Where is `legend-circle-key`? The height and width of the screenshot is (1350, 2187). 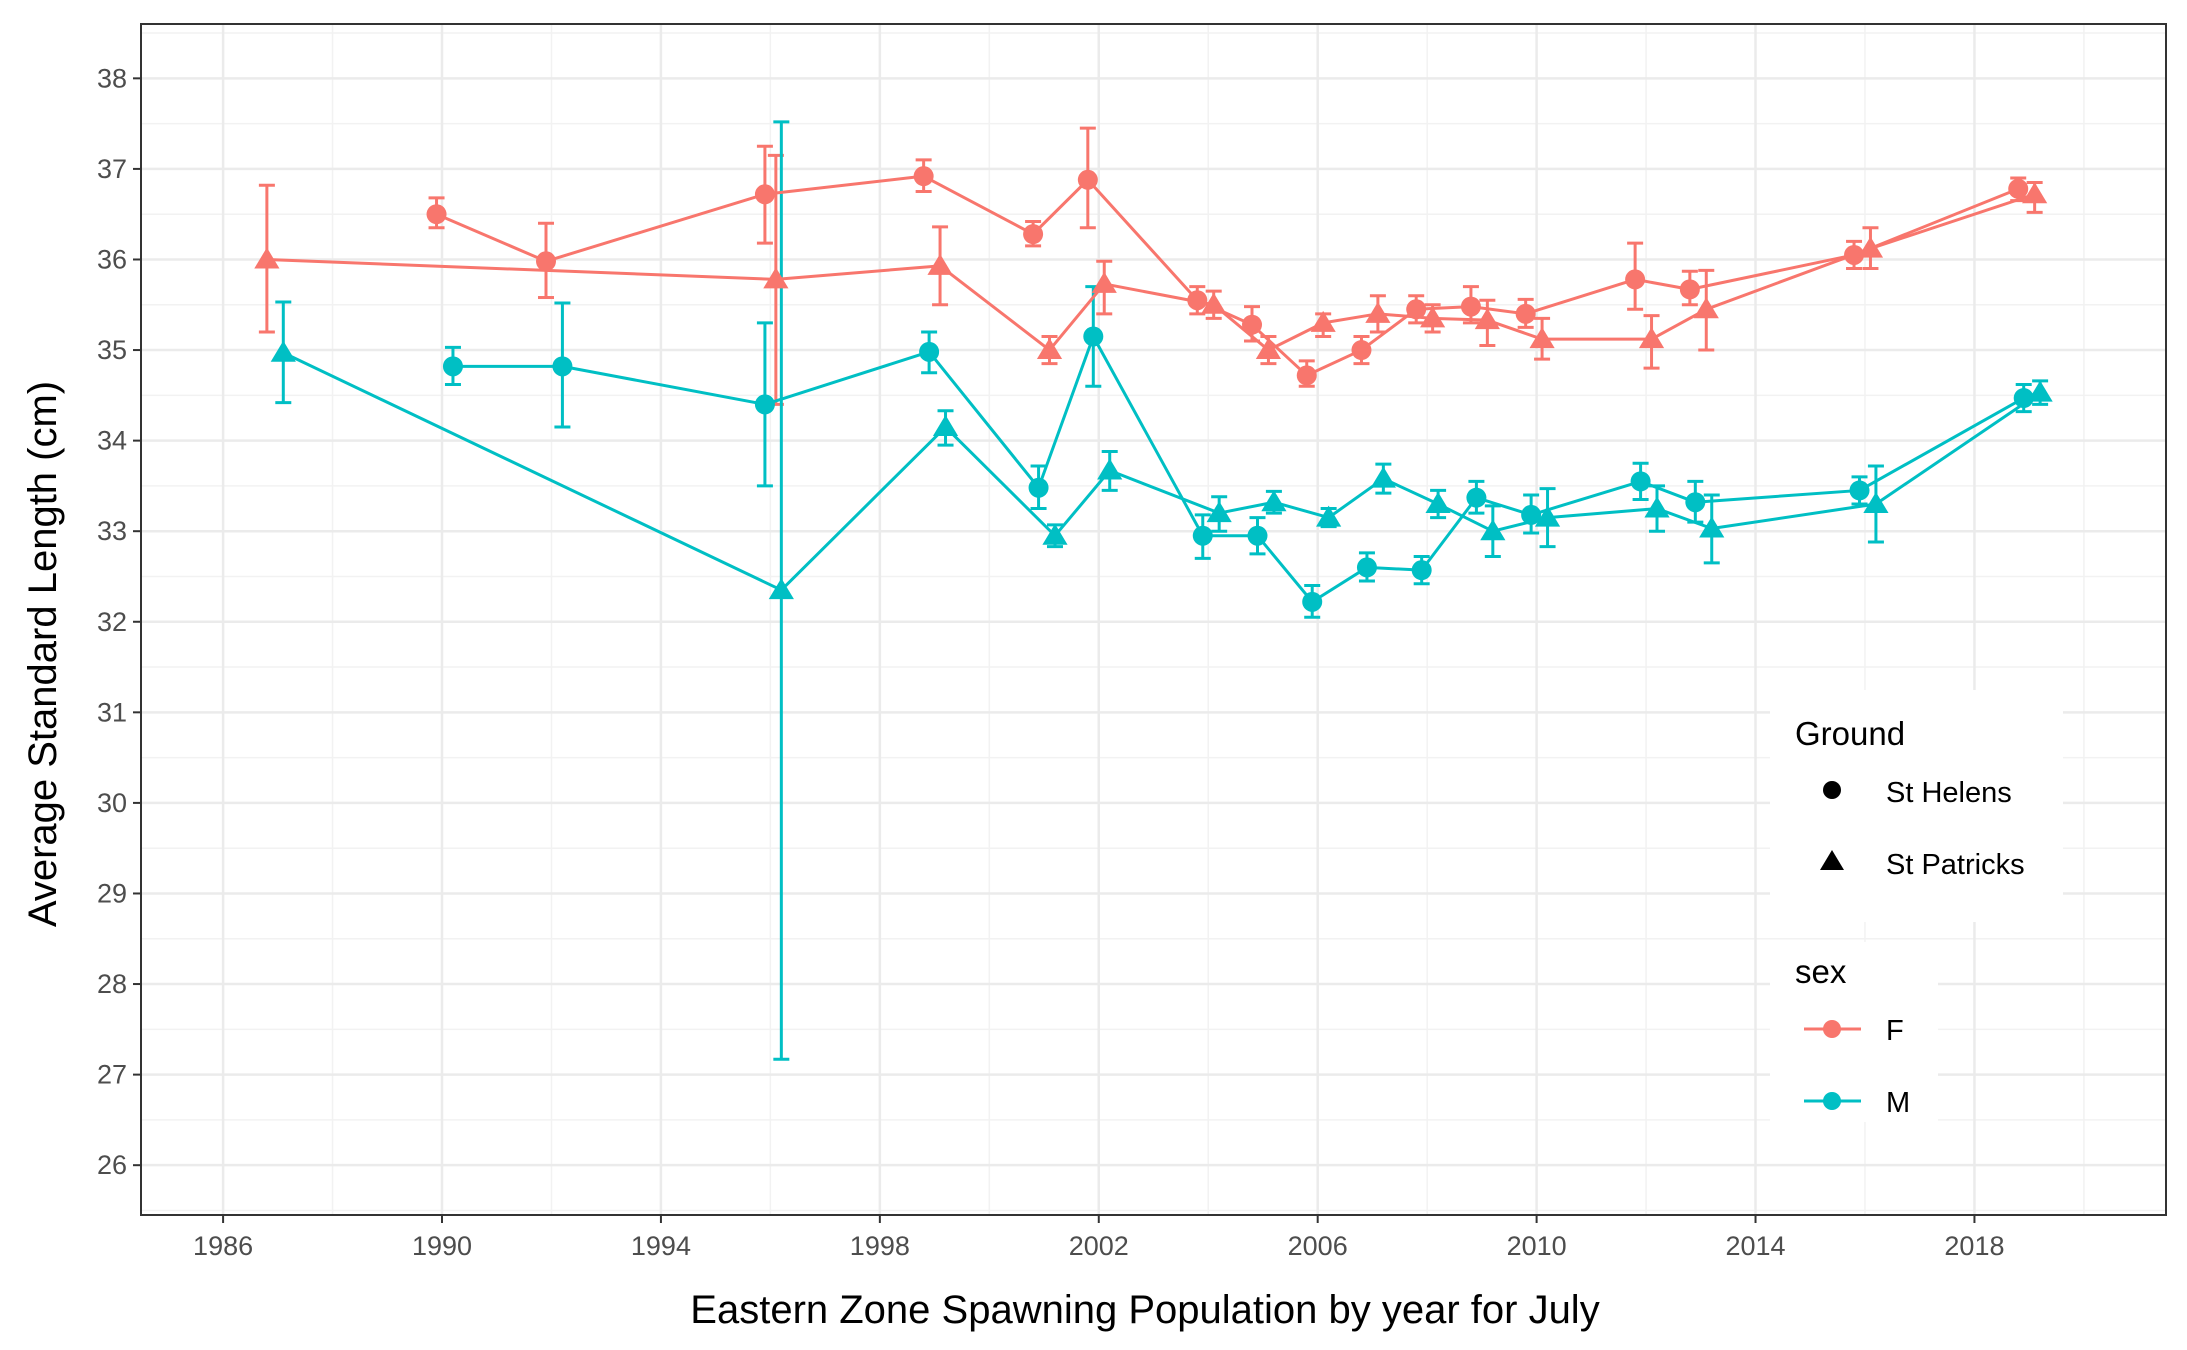
legend-circle-key is located at coordinates (1832, 790).